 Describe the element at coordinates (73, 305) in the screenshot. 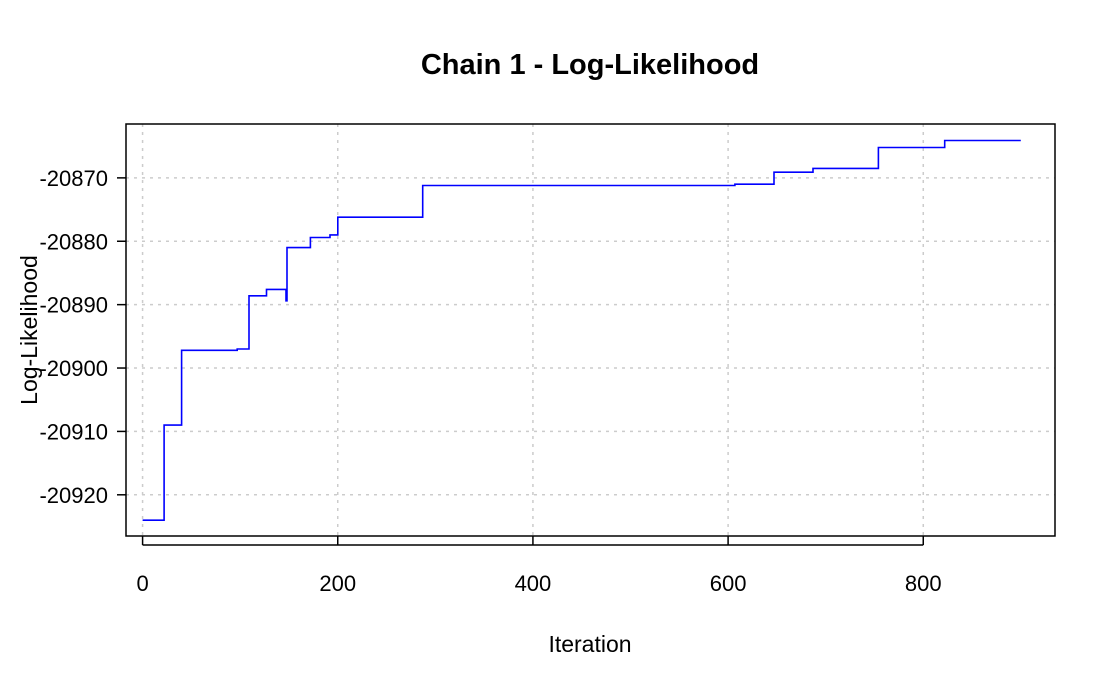

I see `y-tick-label: -20890` at that location.